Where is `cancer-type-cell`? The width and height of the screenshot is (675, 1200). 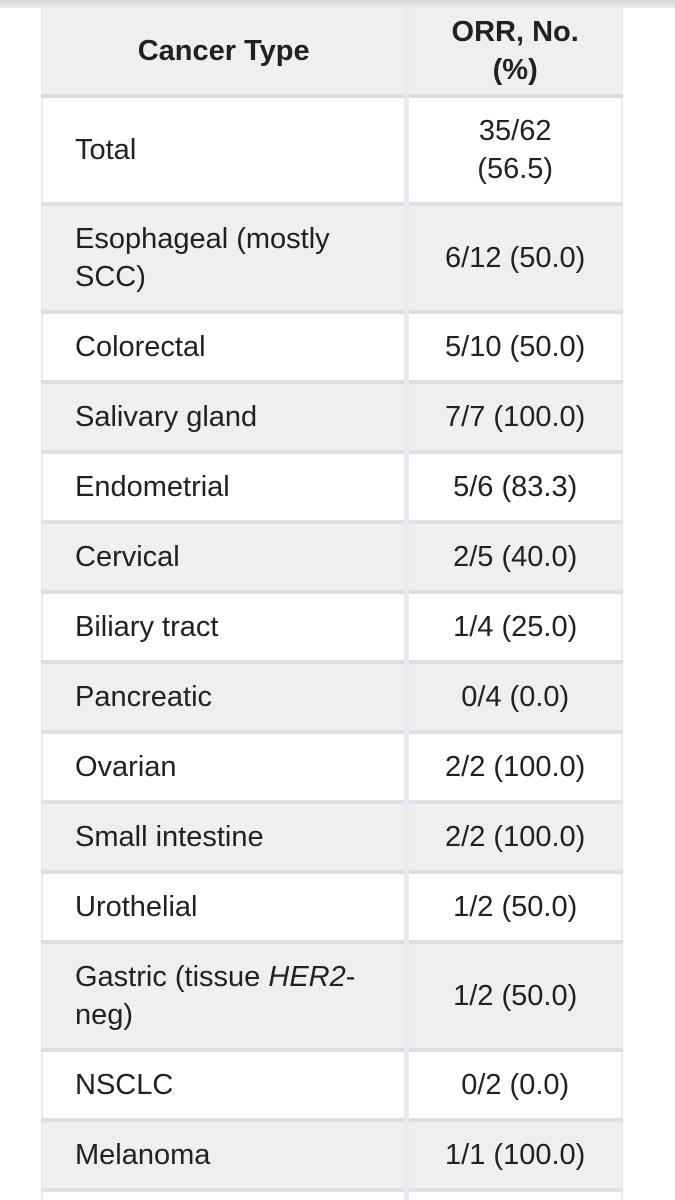 cancer-type-cell is located at coordinates (226, 1195).